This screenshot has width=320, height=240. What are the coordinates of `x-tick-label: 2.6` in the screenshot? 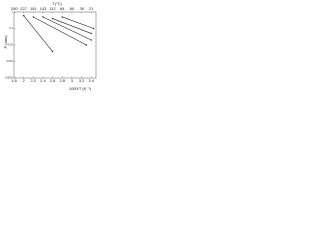 It's located at (53, 80).